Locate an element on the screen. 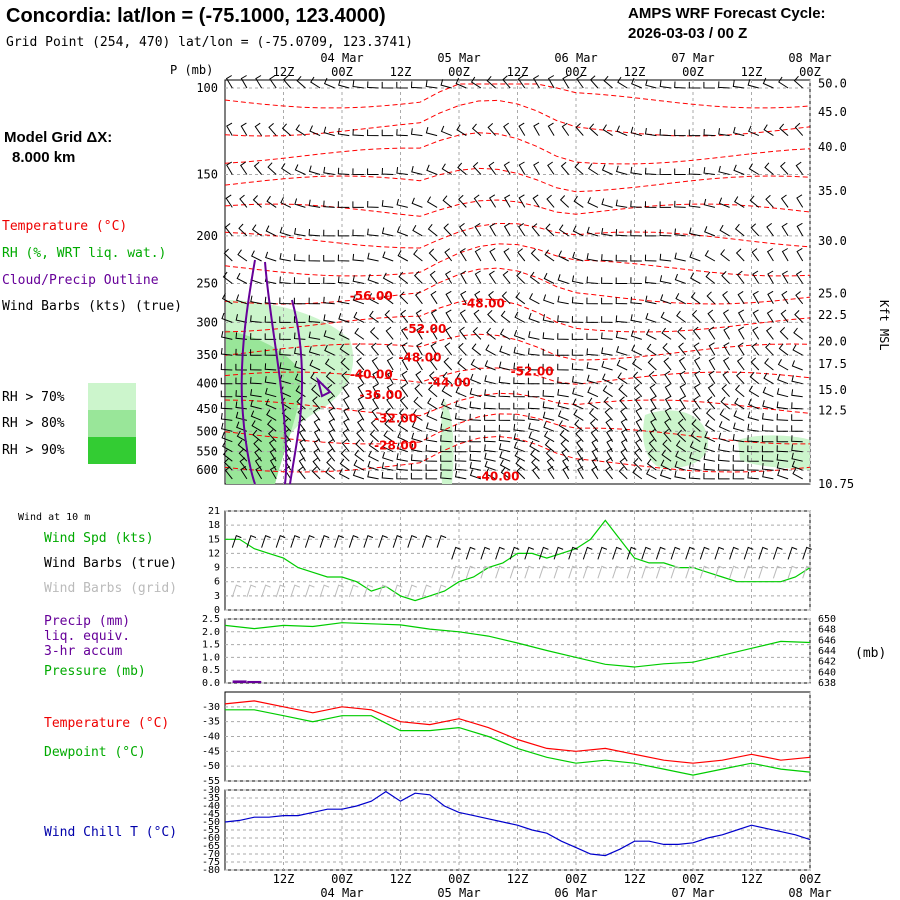 This screenshot has width=900, height=900. pressure-line is located at coordinates (517, 645).